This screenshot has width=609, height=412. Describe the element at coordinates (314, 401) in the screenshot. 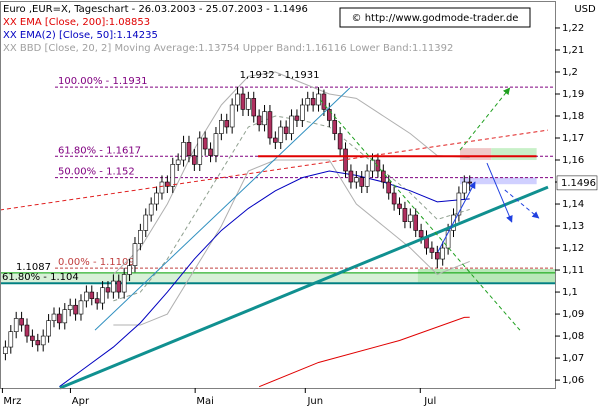

I see `x-tick-label: Jun` at that location.